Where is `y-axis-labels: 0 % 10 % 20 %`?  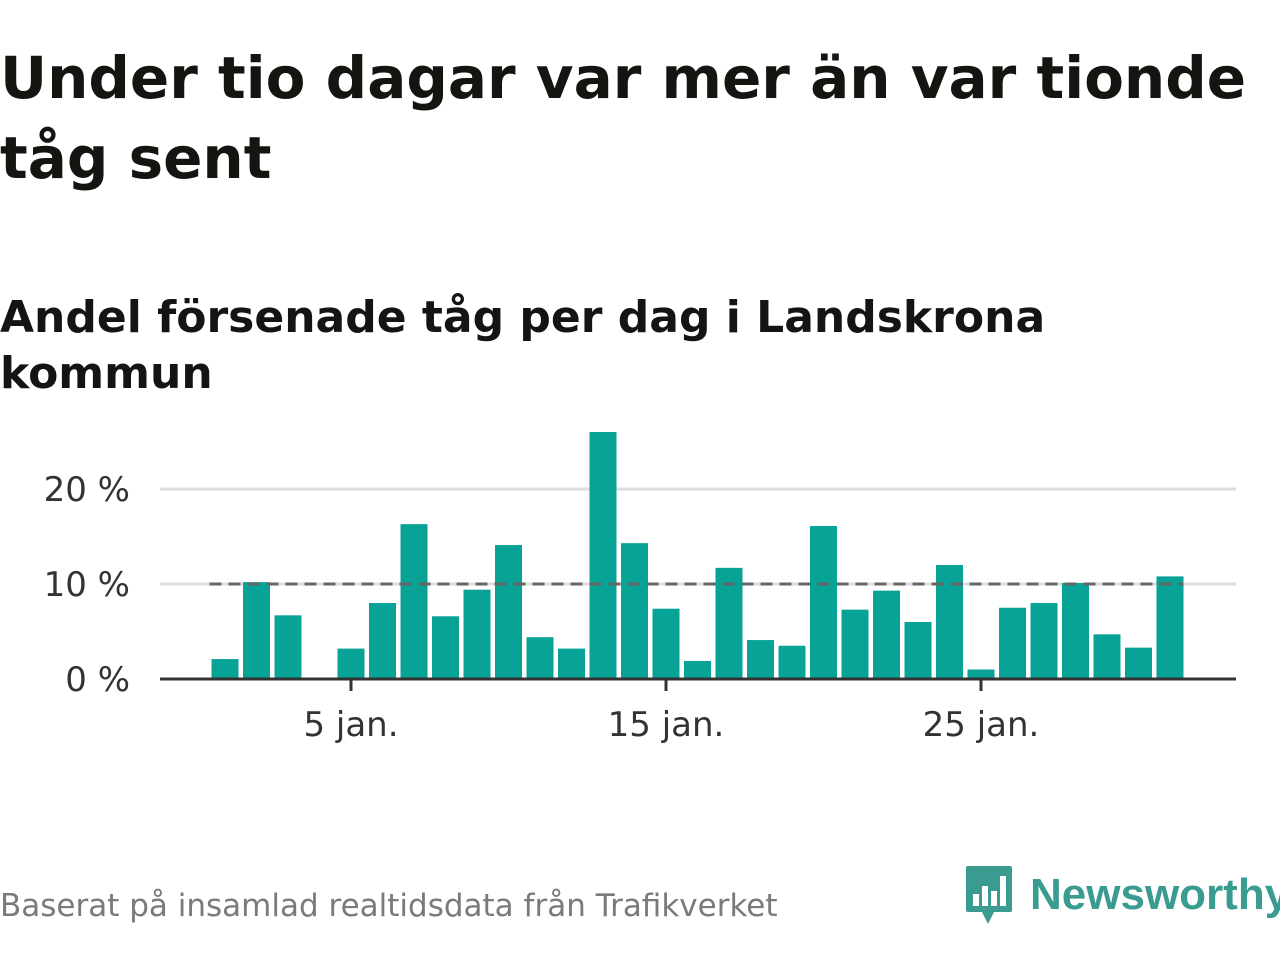
y-axis-labels: 0 % 10 % 20 % is located at coordinates (87, 585).